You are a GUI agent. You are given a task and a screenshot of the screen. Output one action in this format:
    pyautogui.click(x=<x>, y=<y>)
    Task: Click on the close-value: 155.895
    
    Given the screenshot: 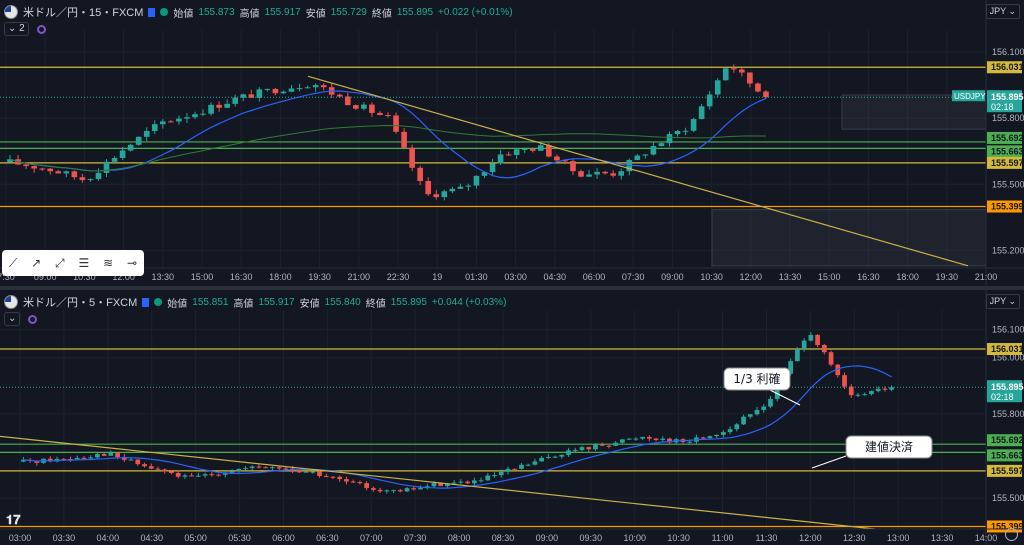 What is the action you would take?
    pyautogui.click(x=415, y=12)
    